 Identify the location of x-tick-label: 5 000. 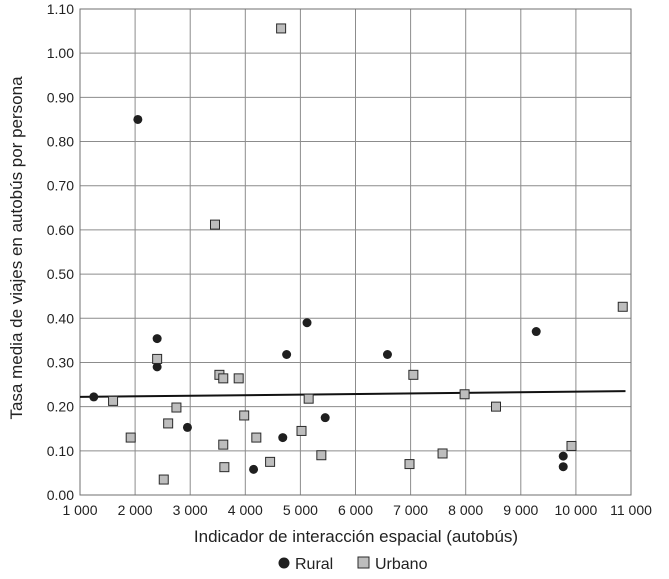
(300, 510).